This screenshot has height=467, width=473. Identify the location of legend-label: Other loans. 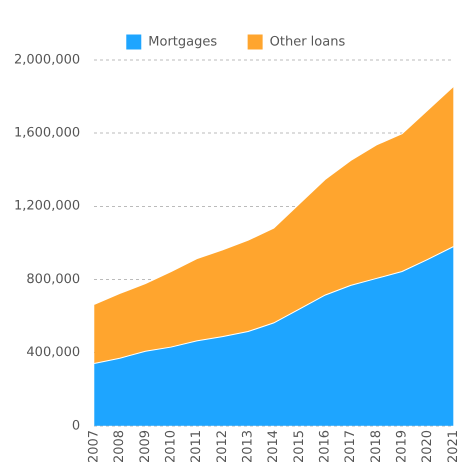
(308, 42).